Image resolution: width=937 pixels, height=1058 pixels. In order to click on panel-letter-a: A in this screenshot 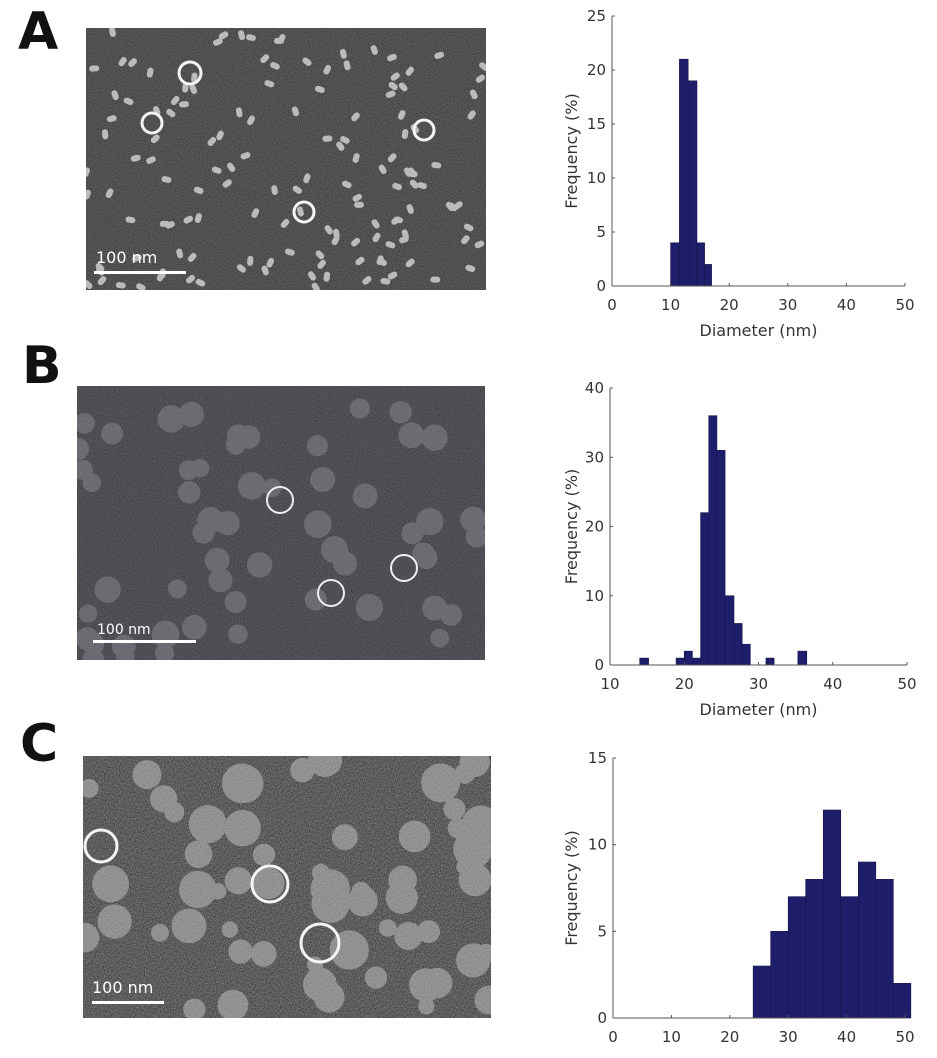, I will do `click(38, 32)`.